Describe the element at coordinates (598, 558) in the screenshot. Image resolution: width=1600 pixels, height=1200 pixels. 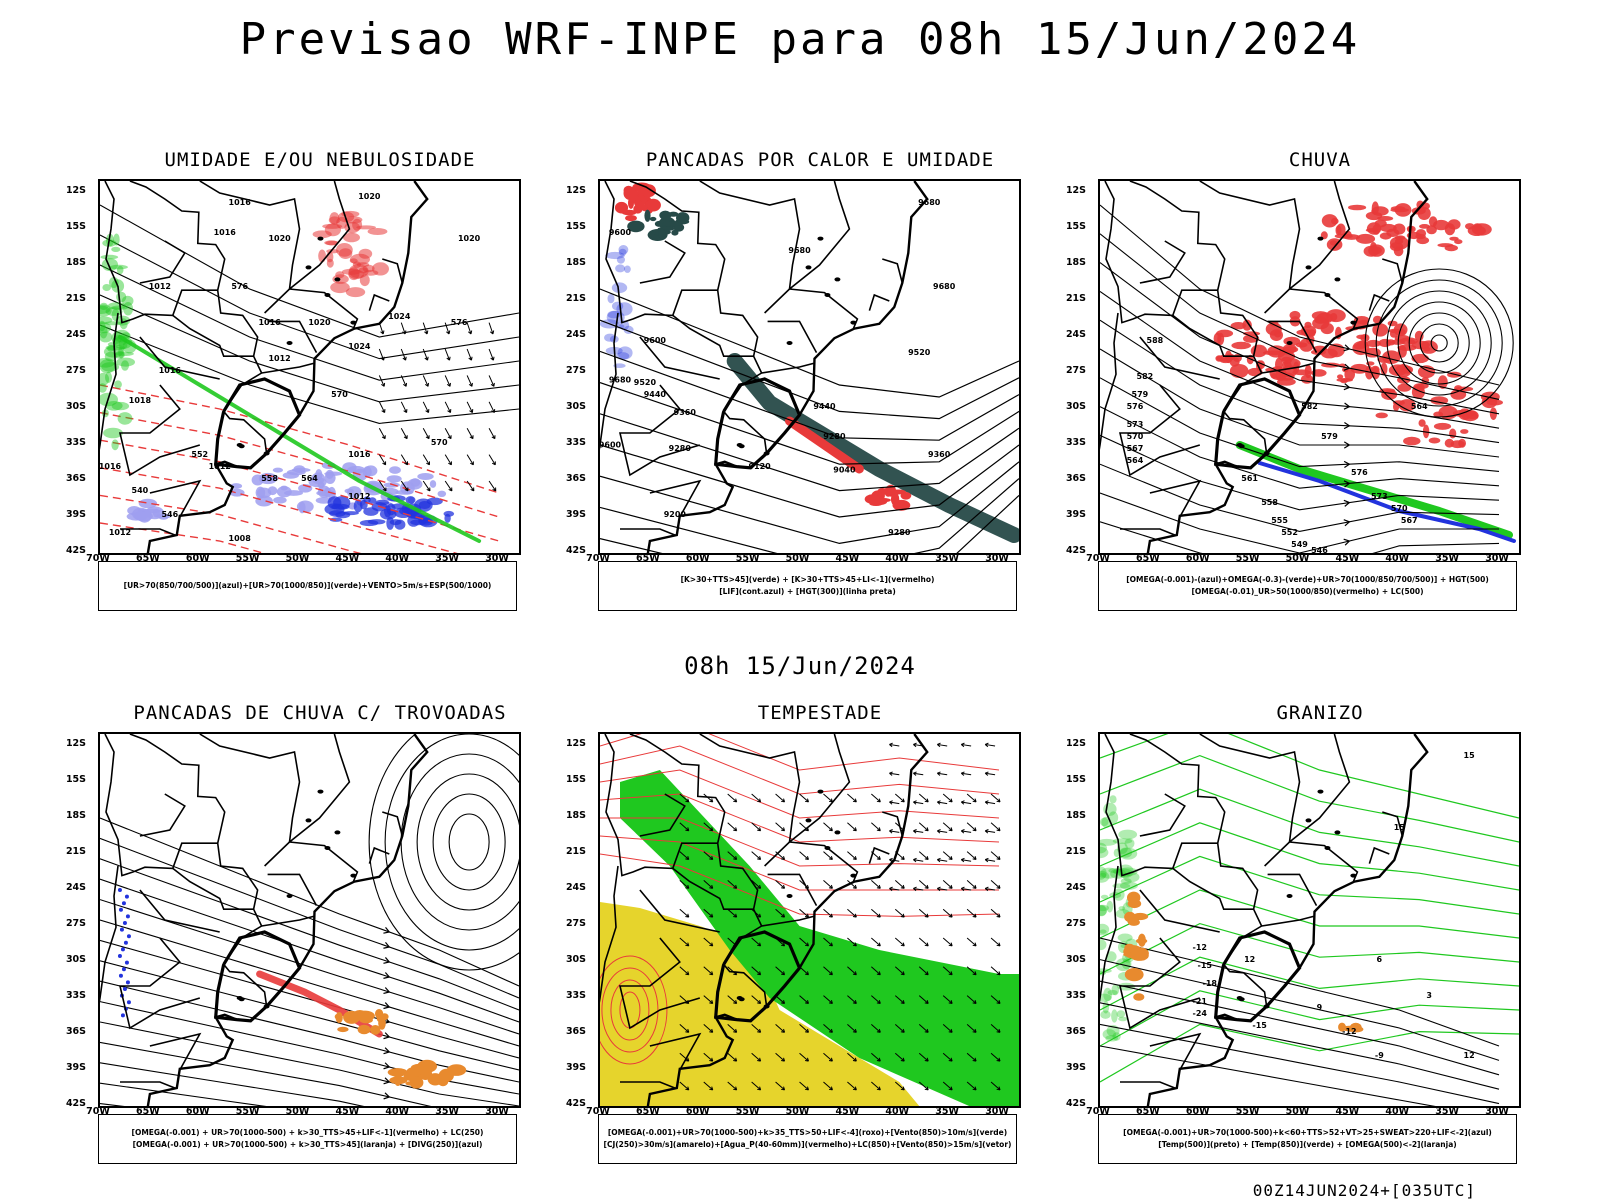
I see `lon-tick-label: 70W` at that location.